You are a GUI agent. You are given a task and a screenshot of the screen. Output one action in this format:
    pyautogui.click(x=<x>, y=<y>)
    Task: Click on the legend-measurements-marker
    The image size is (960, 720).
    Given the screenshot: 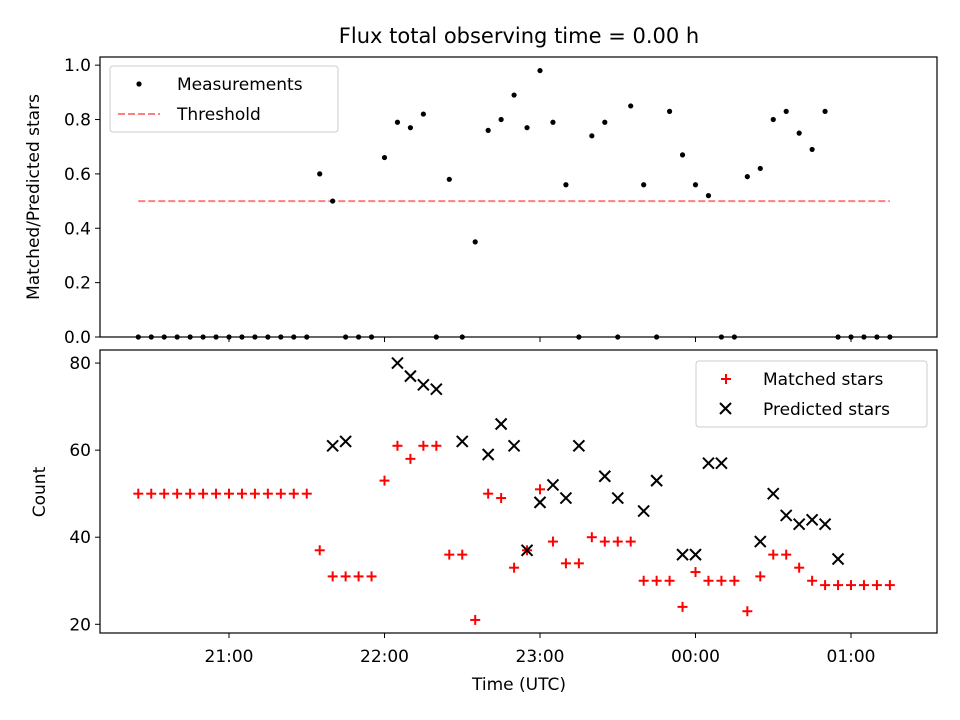 What is the action you would take?
    pyautogui.click(x=139, y=84)
    